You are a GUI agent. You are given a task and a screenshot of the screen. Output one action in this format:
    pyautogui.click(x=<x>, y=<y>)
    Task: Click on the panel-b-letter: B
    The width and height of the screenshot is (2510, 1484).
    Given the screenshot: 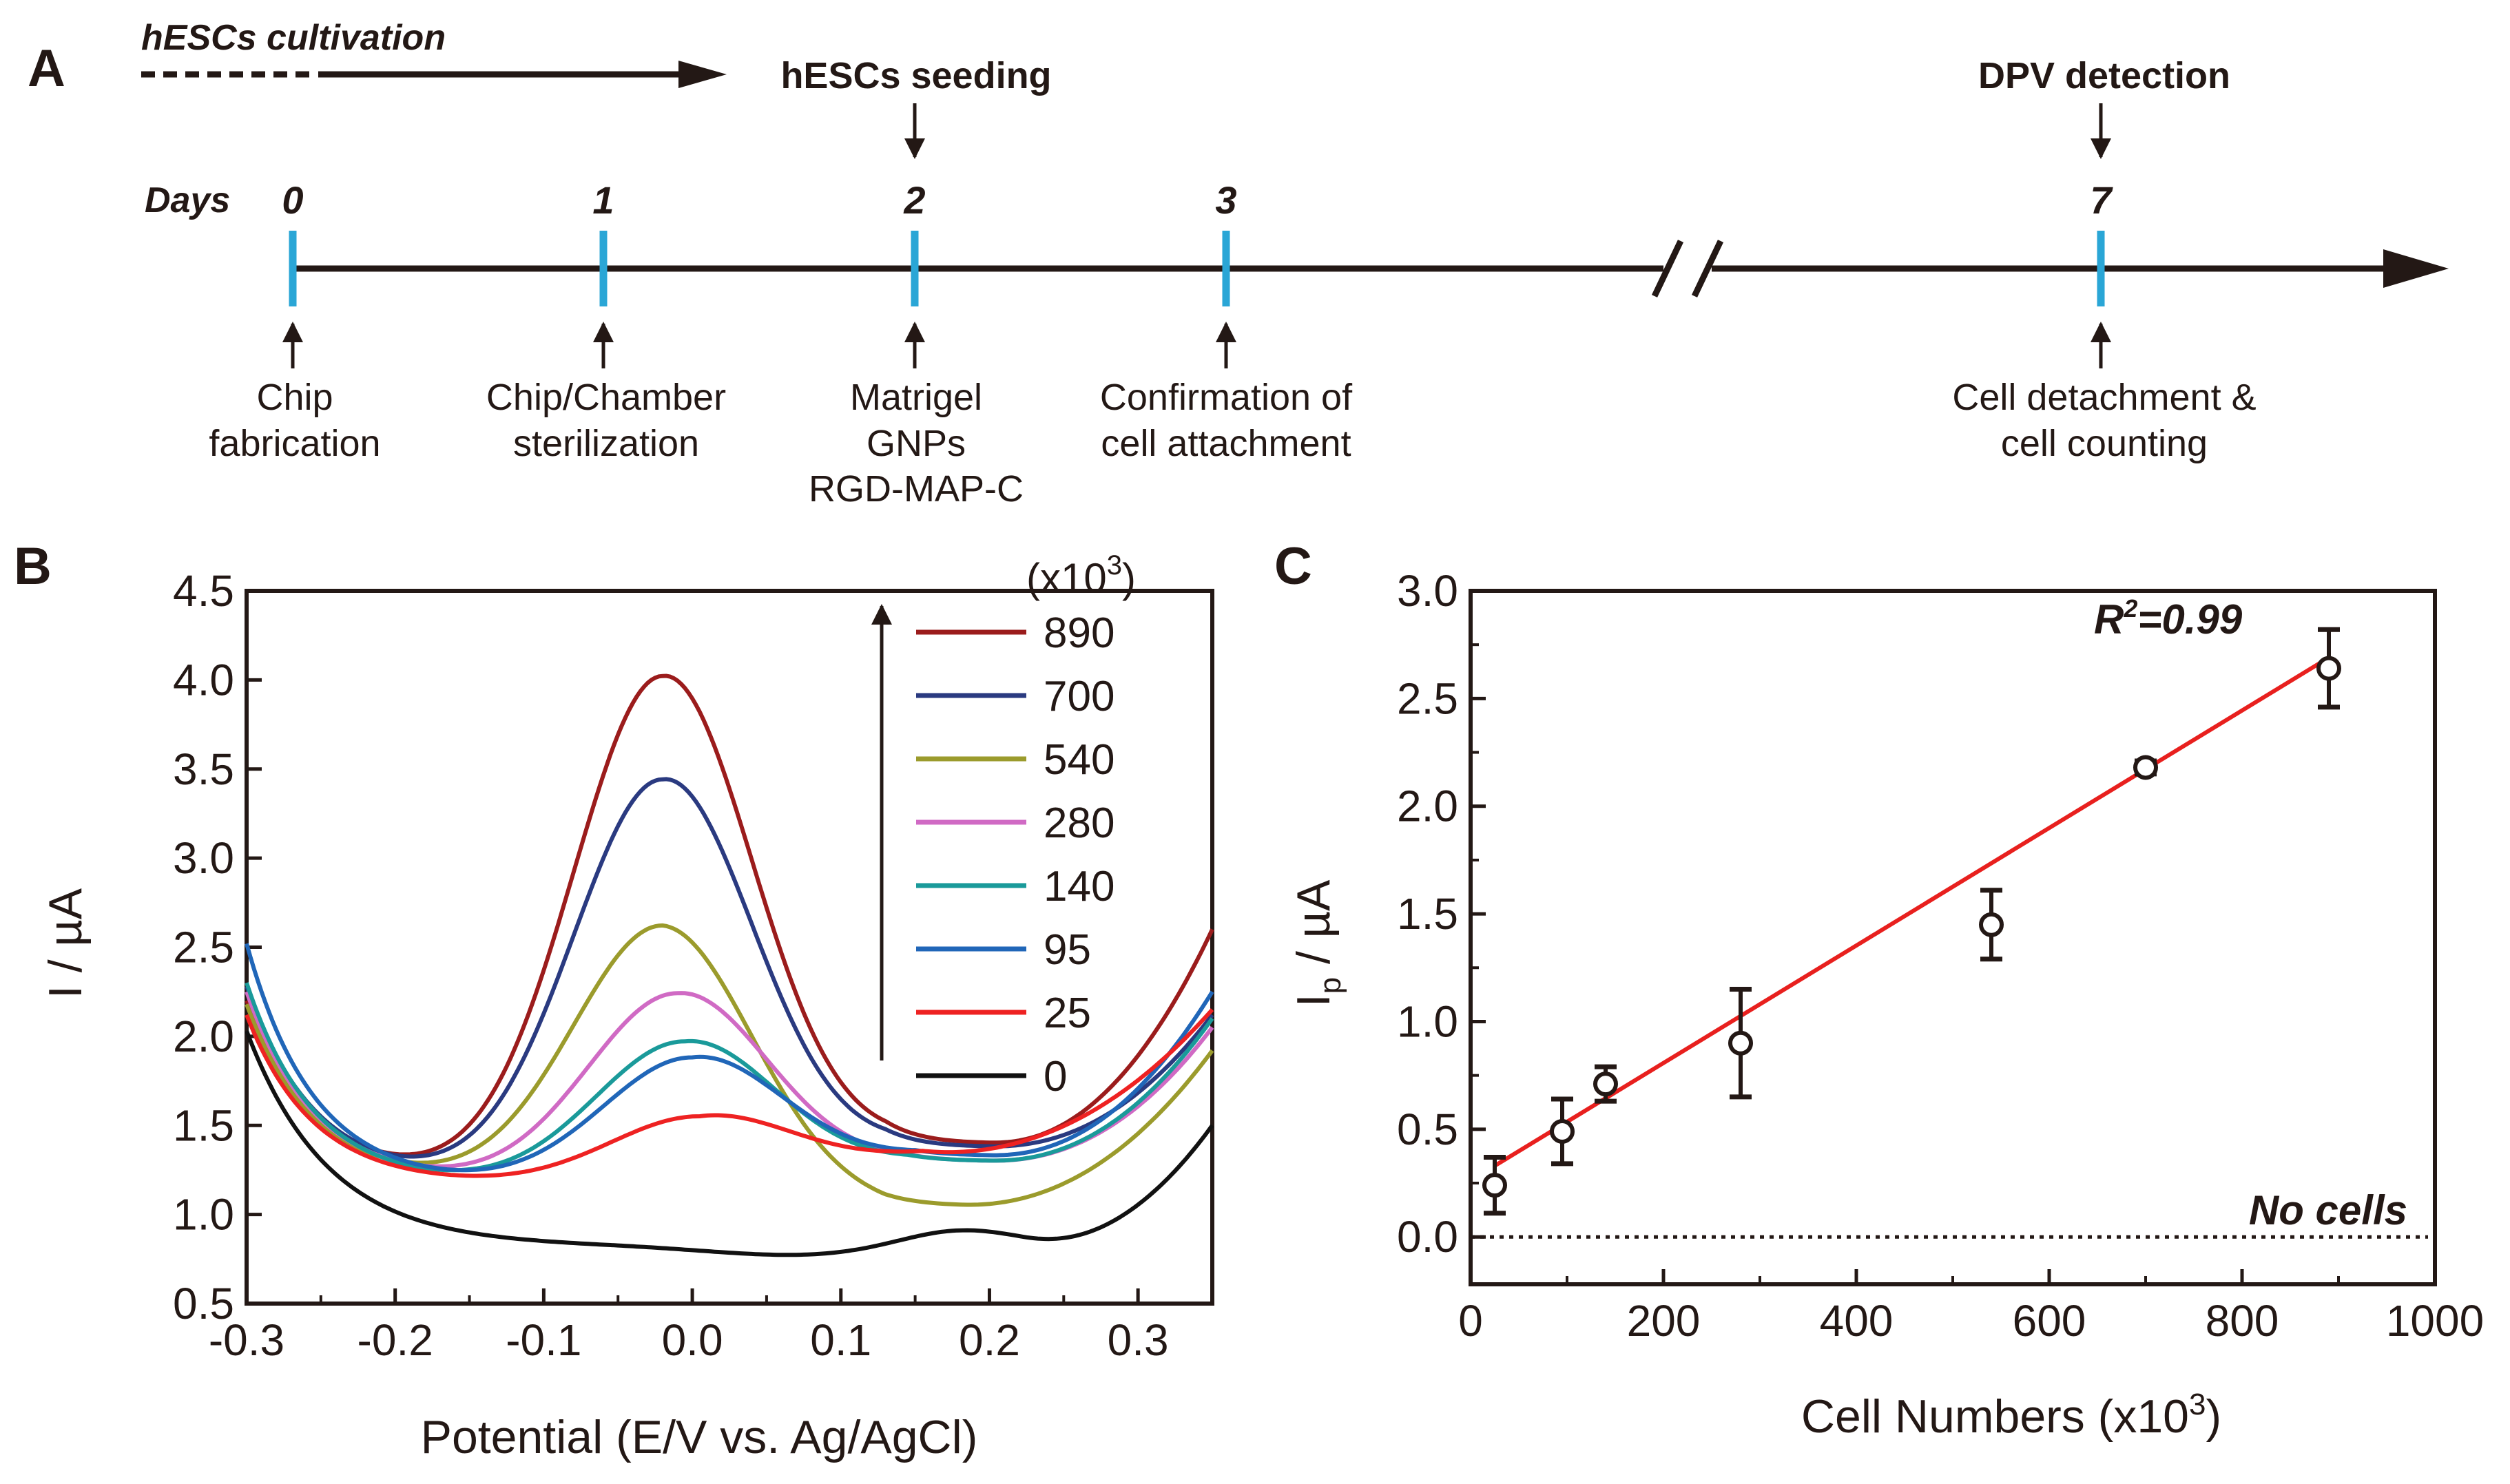 What is the action you would take?
    pyautogui.click(x=33, y=567)
    